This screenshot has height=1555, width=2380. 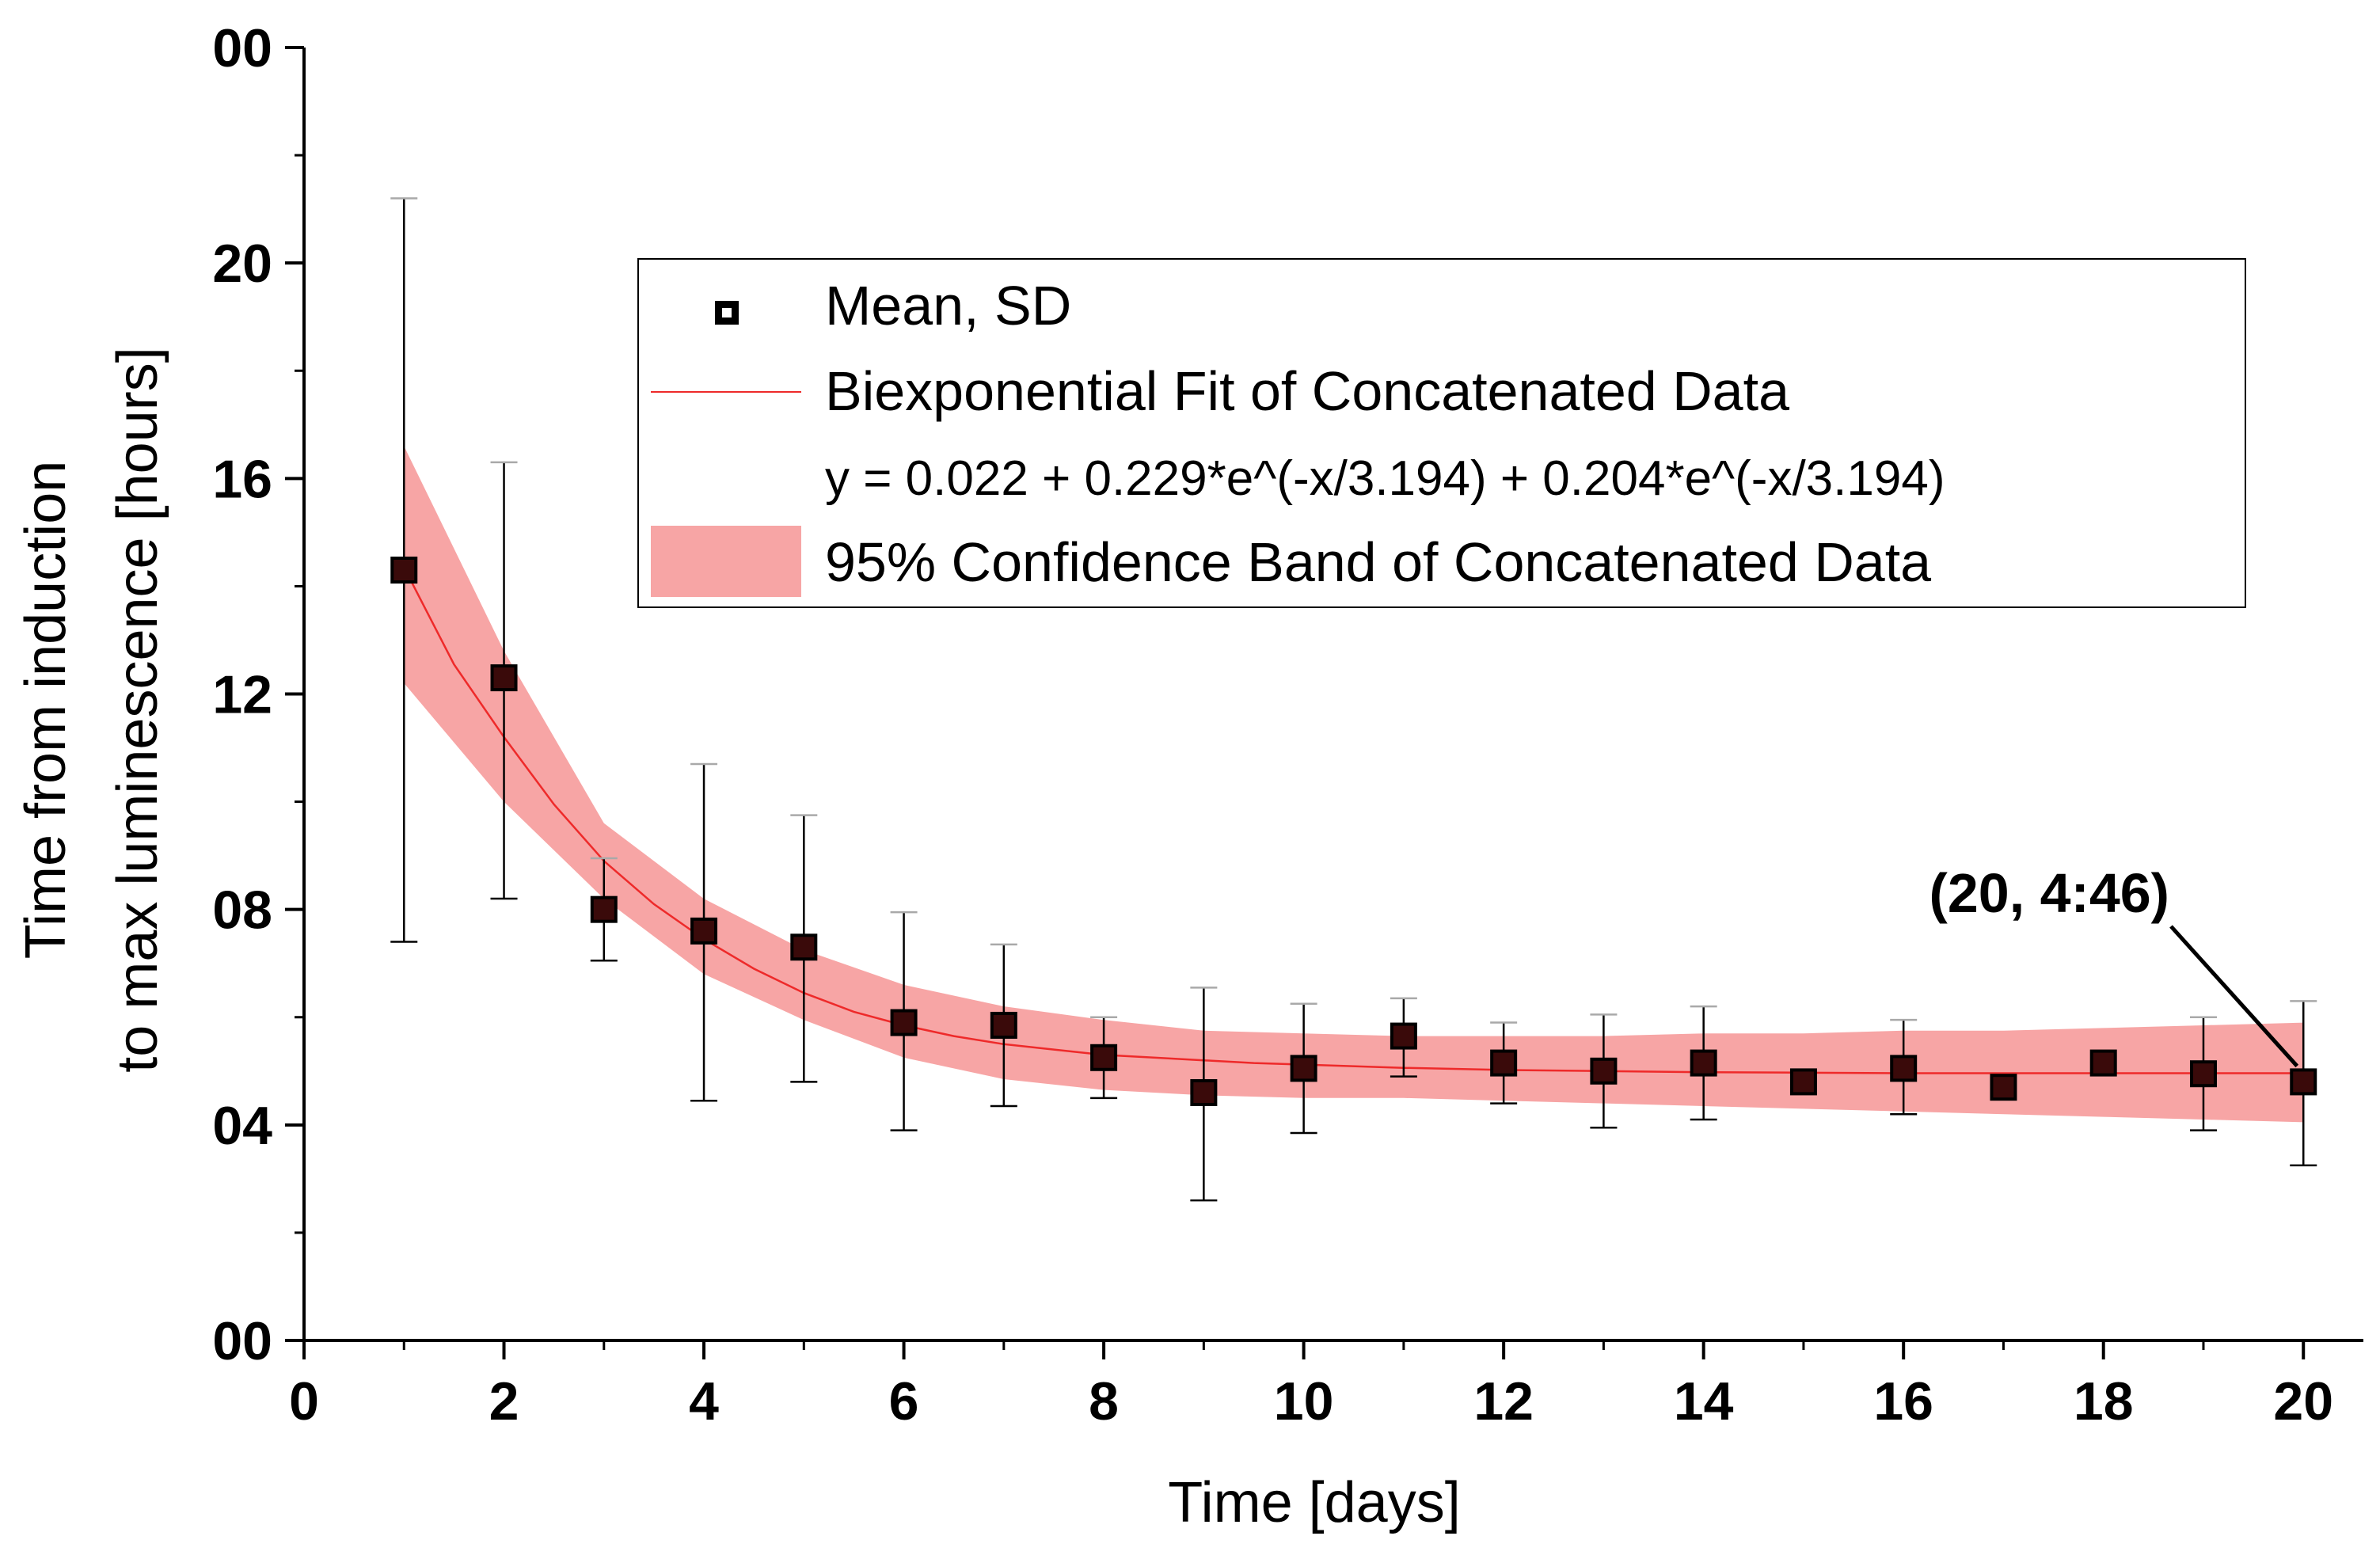 I want to click on y-tick-label-0: 00, so click(x=242, y=1341).